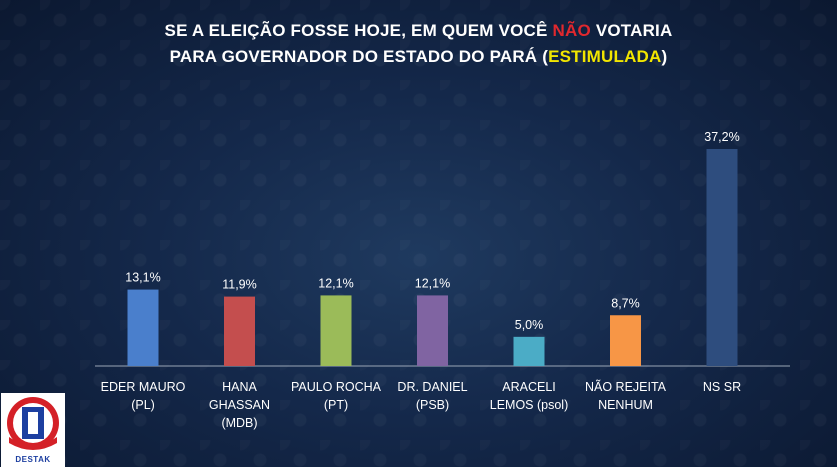 Image resolution: width=837 pixels, height=467 pixels. Describe the element at coordinates (626, 396) in the screenshot. I see `category-label-5: NÃO REJEITA NENHUM` at that location.